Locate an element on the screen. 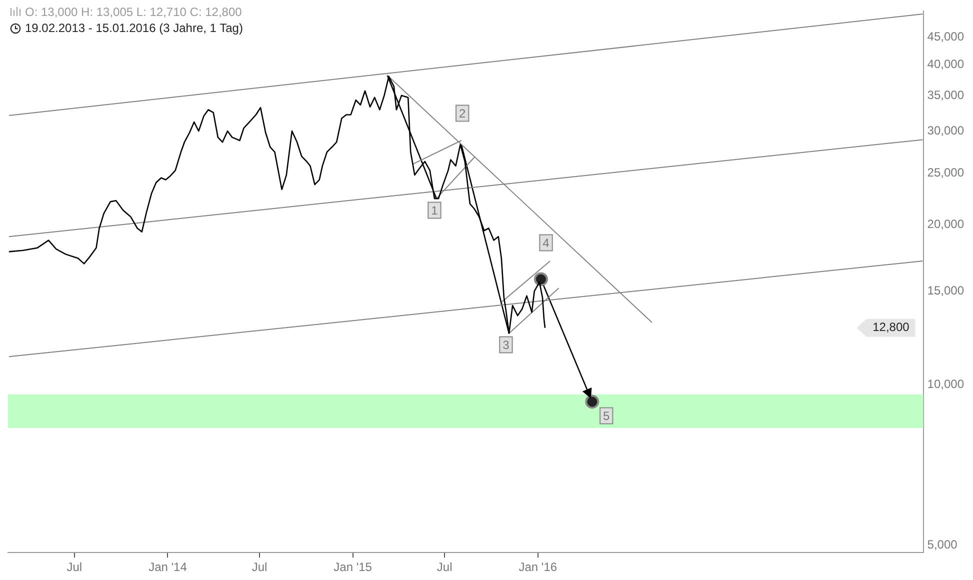 The width and height of the screenshot is (973, 580). annotation: 1 is located at coordinates (434, 211).